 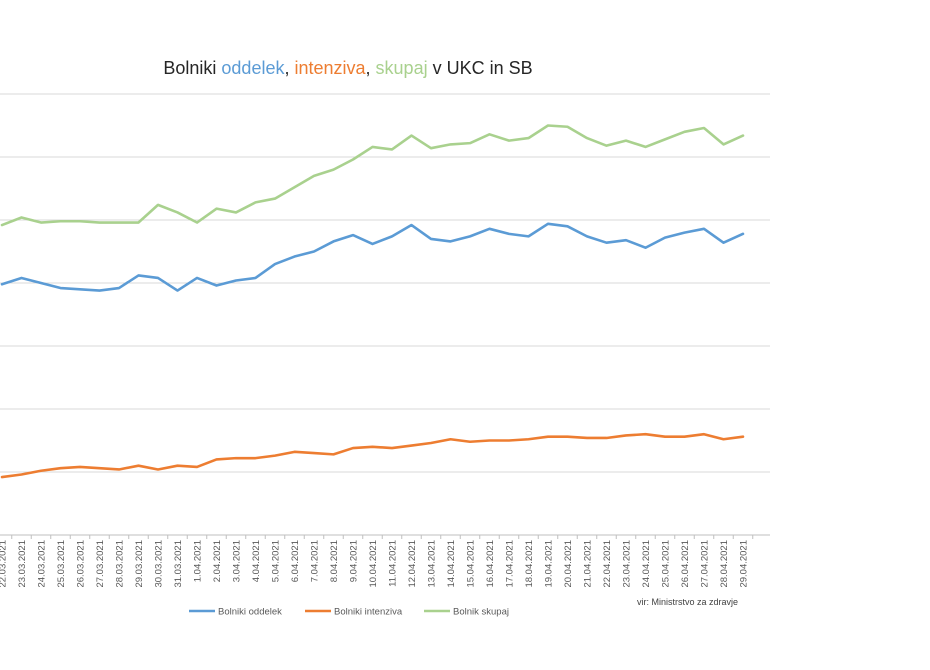 I want to click on x-tick-label: 6.04.2021, so click(x=295, y=561).